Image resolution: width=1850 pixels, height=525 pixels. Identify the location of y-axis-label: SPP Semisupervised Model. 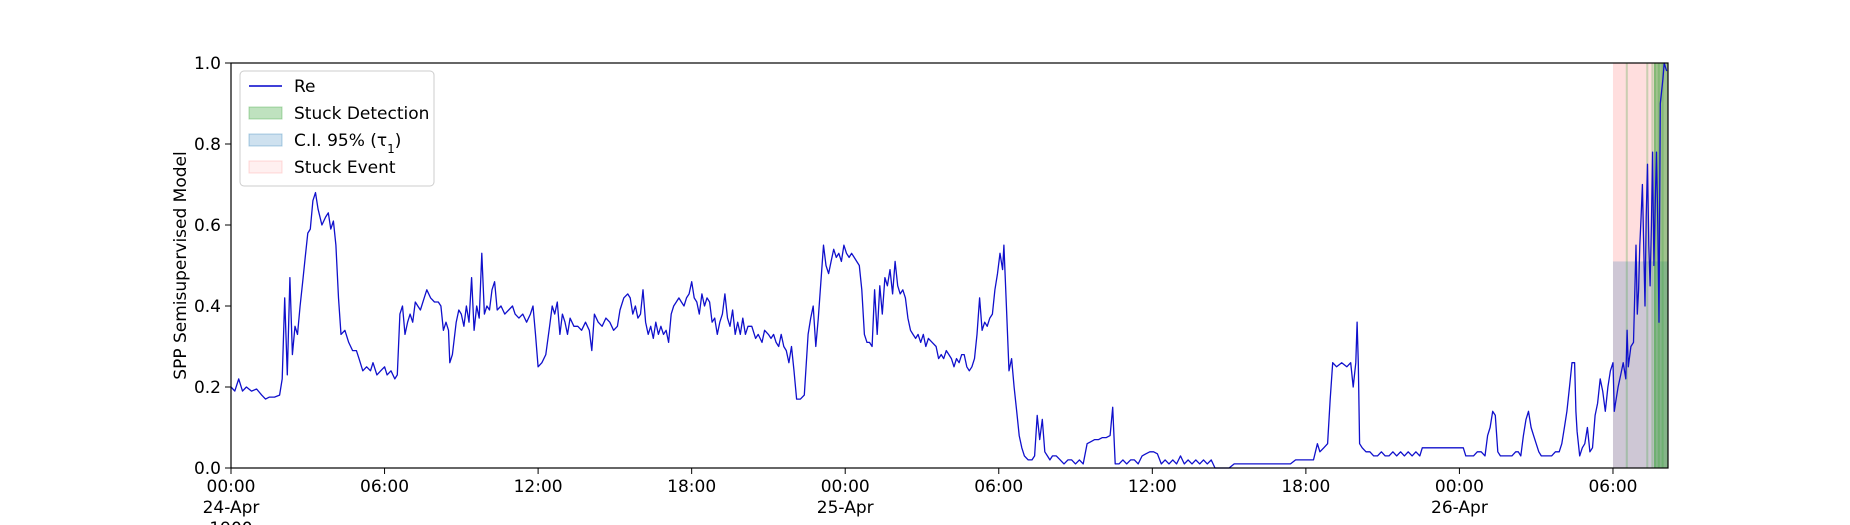
(181, 265).